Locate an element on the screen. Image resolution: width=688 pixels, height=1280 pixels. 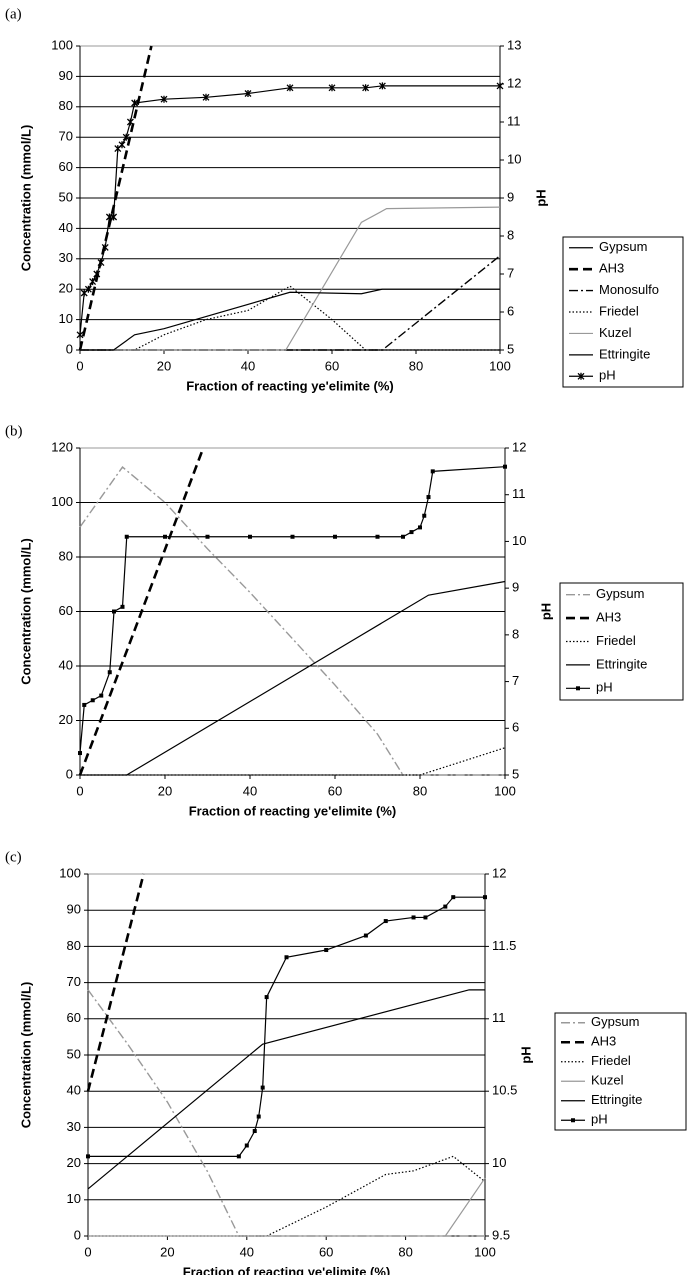
y-tick-label: 50 is located at coordinates (74, 1053).